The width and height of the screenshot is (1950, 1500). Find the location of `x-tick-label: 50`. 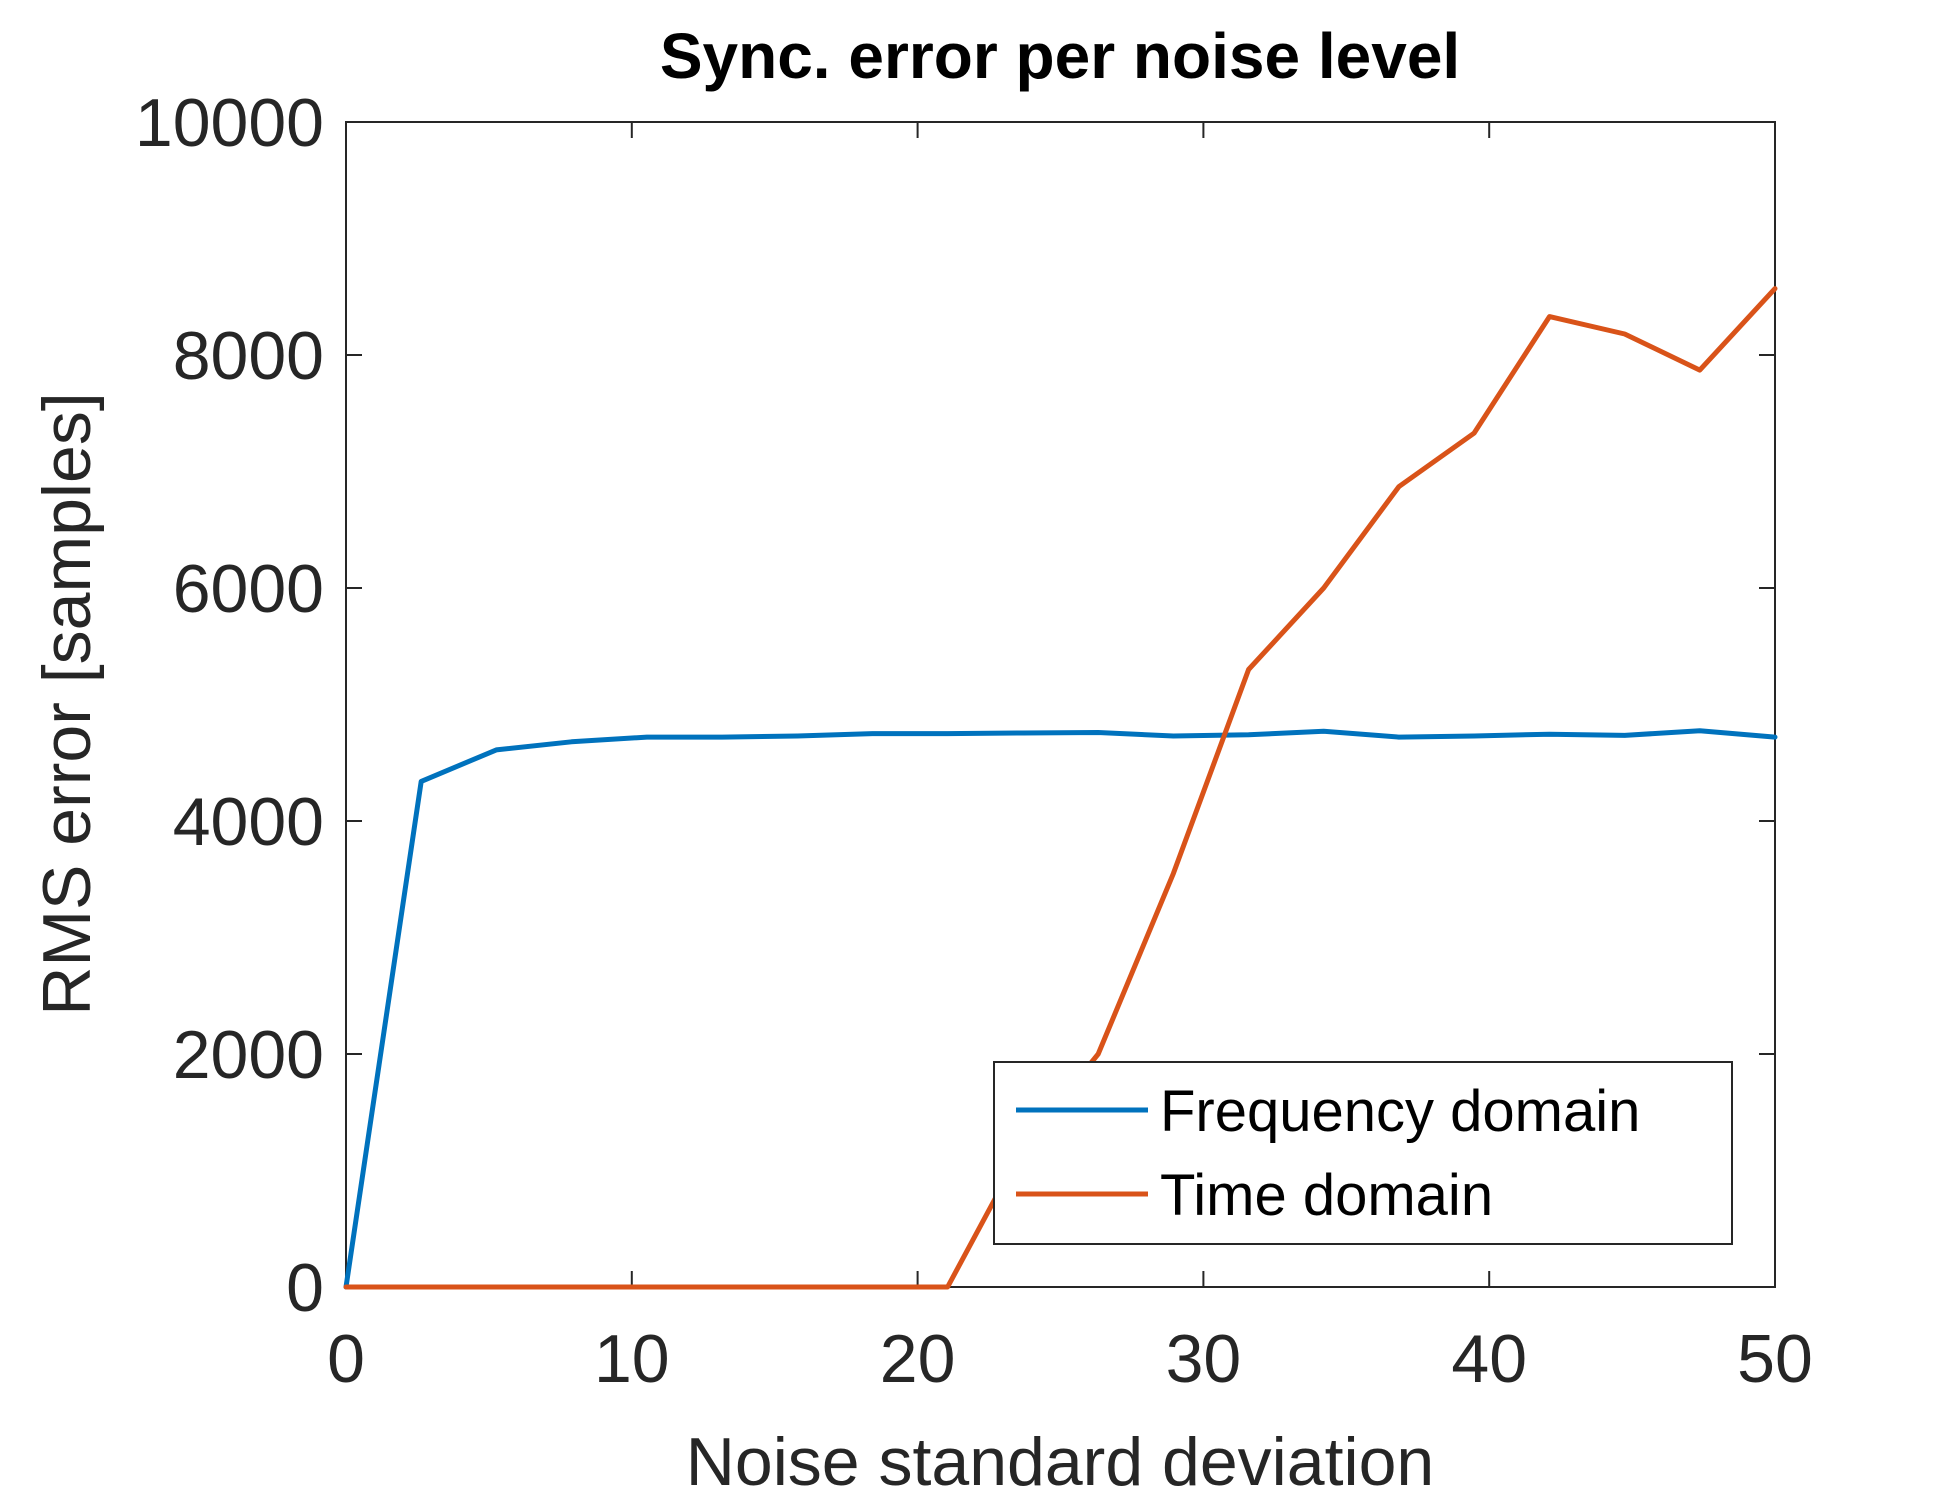

x-tick-label: 50 is located at coordinates (1775, 1359).